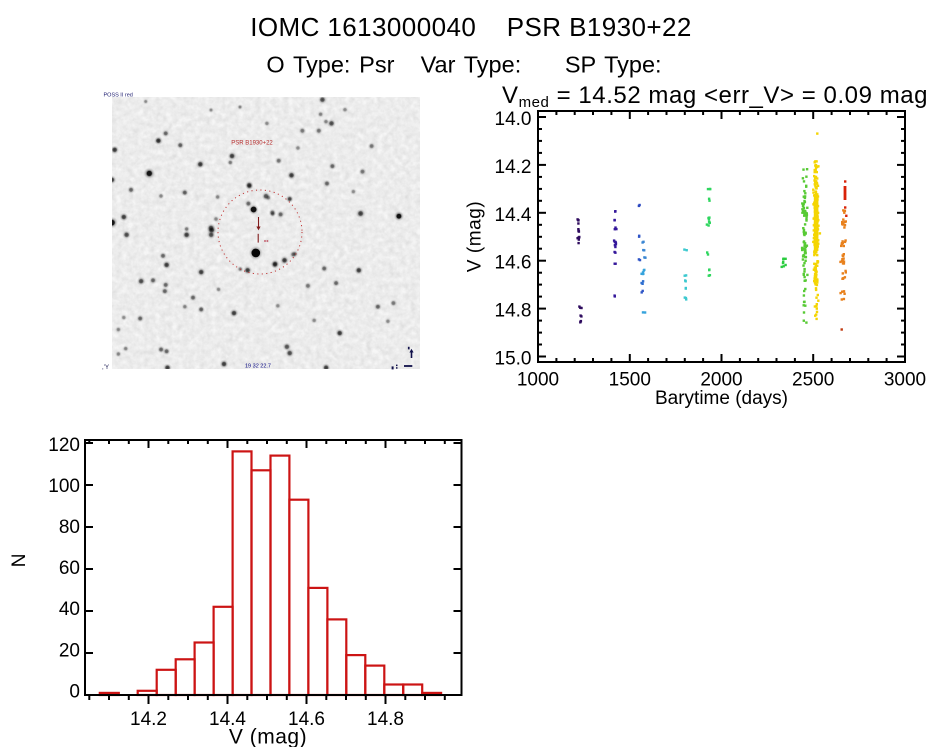 Image resolution: width=944 pixels, height=747 pixels. I want to click on svg-text: 1500, so click(630, 380).